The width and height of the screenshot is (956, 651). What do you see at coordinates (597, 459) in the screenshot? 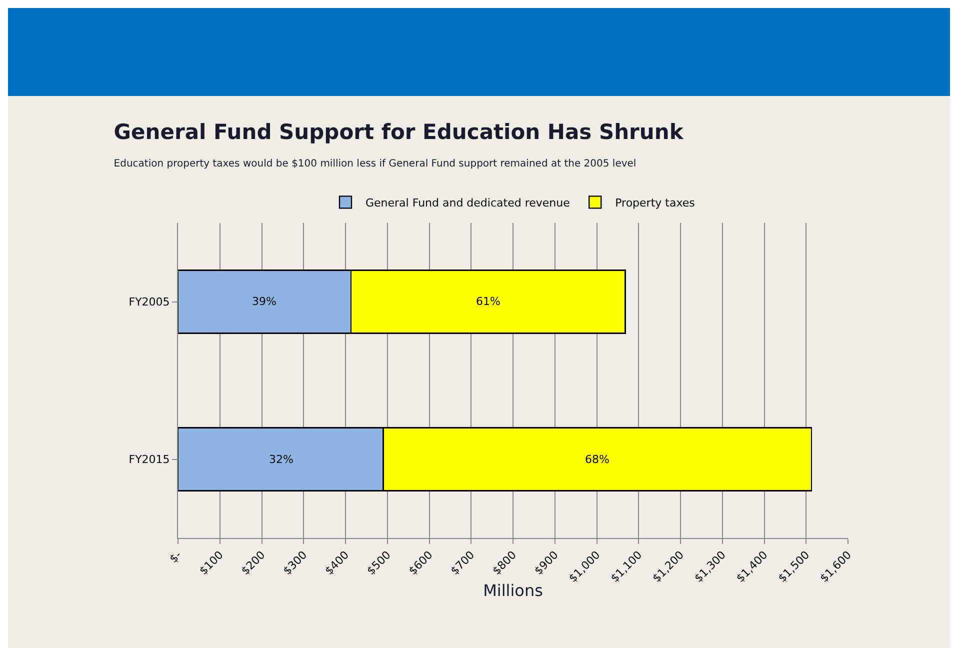
I see `annotation: 68%` at bounding box center [597, 459].